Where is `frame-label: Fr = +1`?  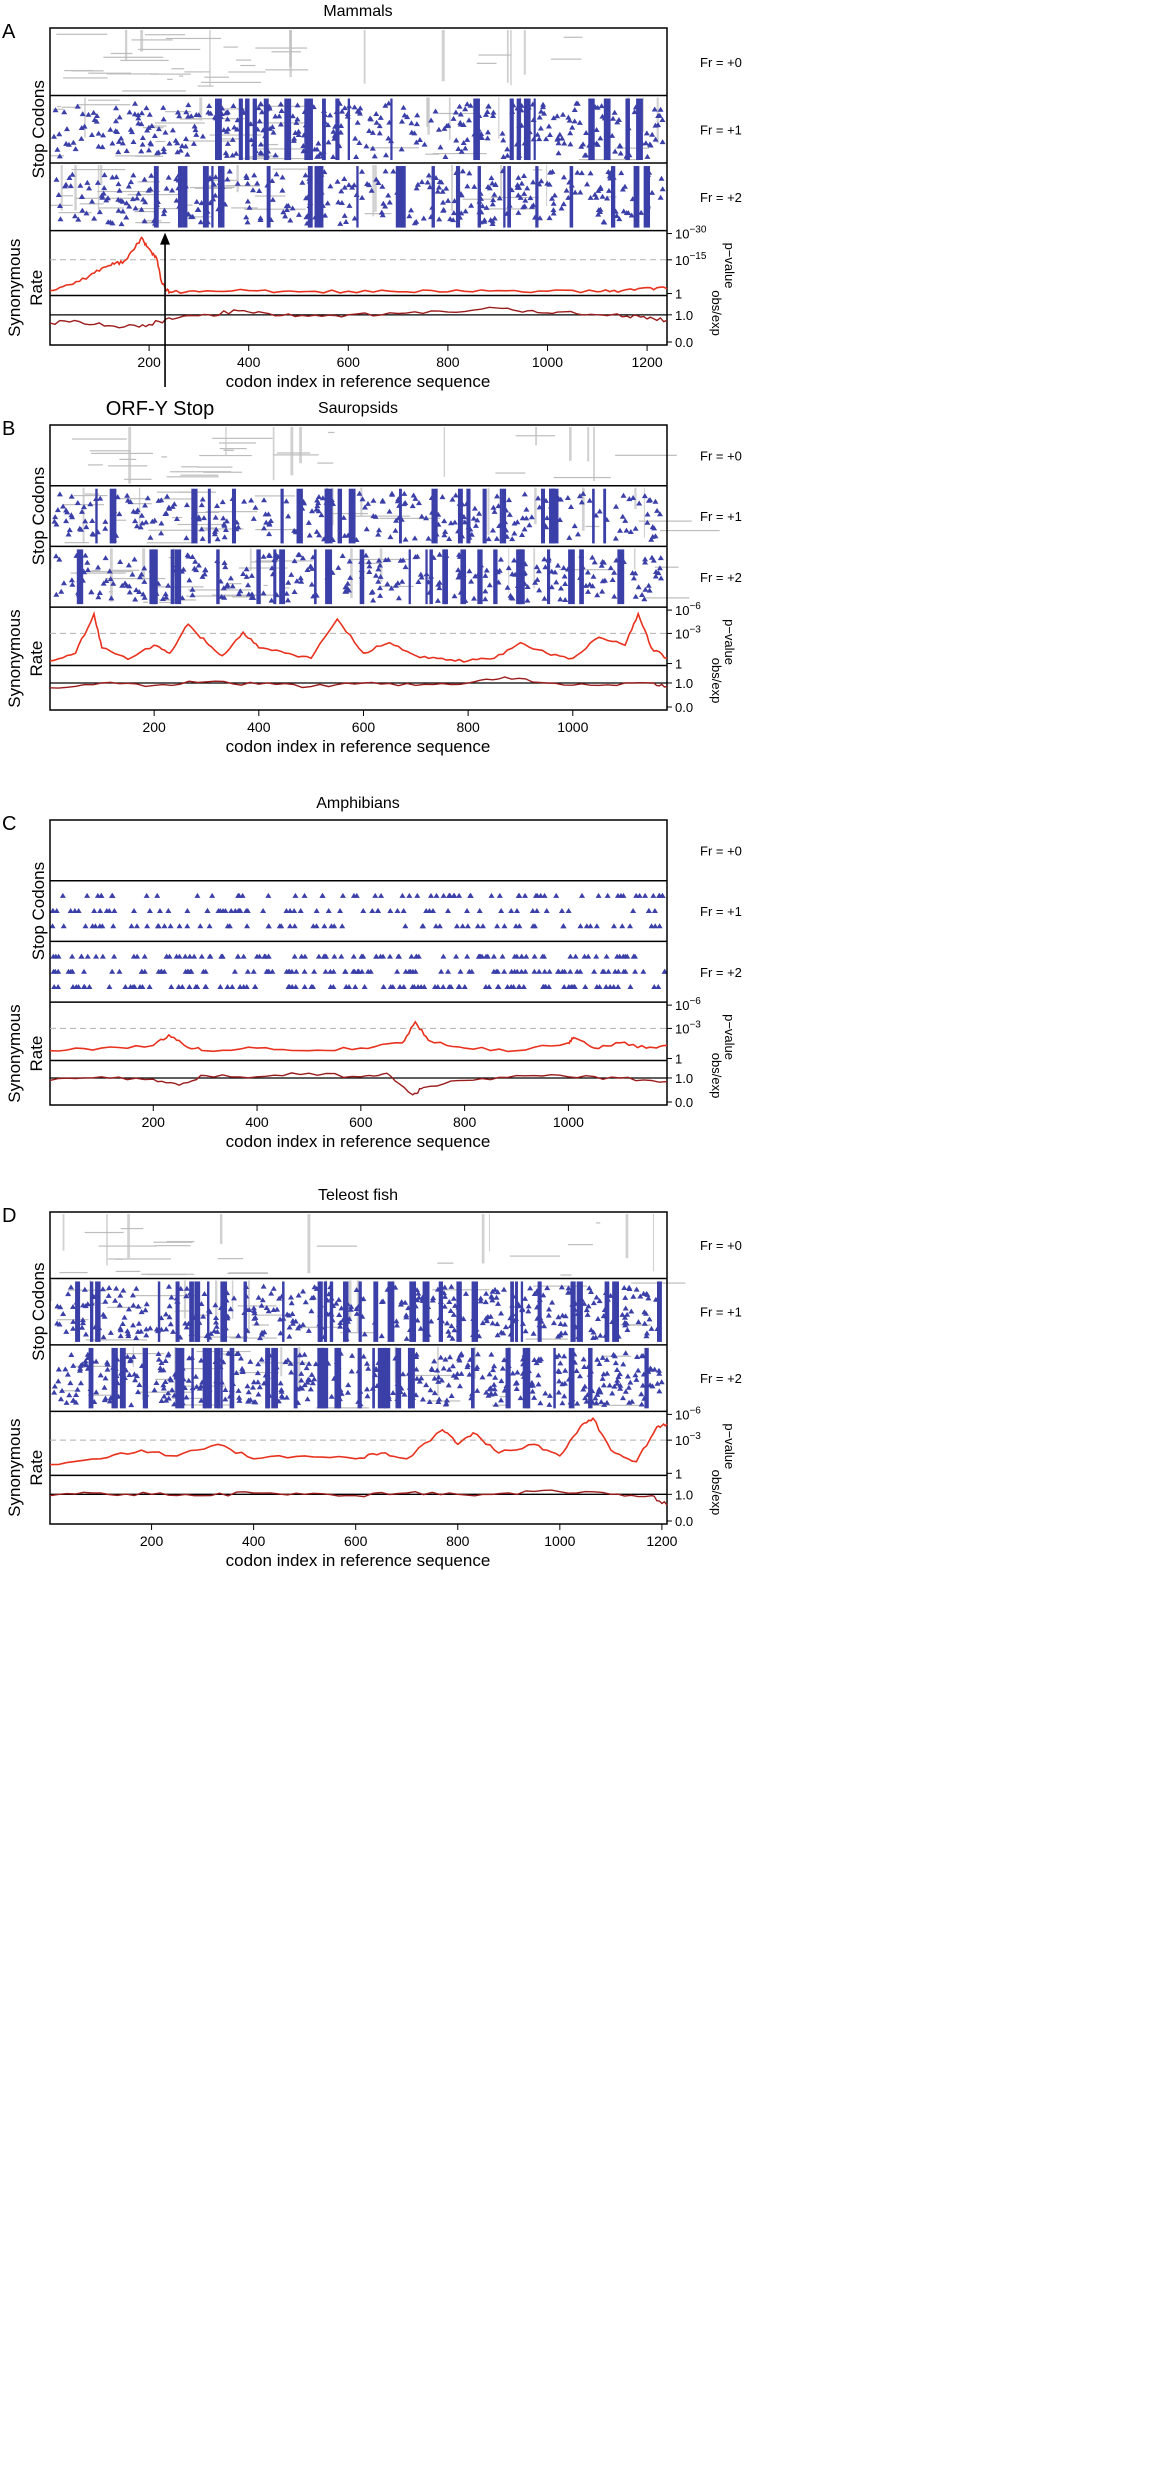
frame-label: Fr = +1 is located at coordinates (721, 129).